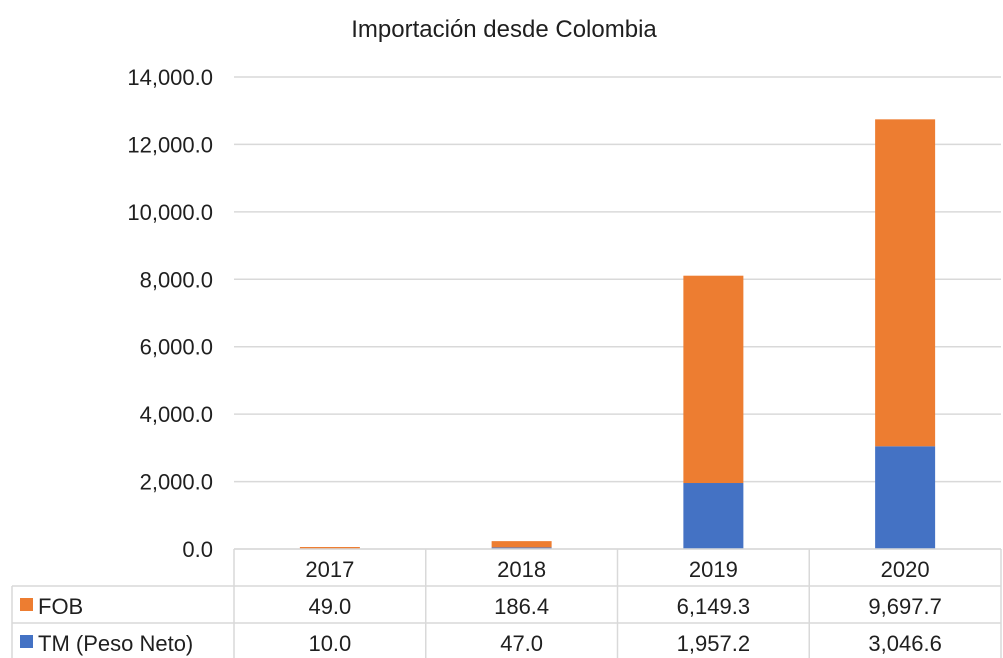  Describe the element at coordinates (329, 569) in the screenshot. I see `x-tick-label: 2017` at that location.